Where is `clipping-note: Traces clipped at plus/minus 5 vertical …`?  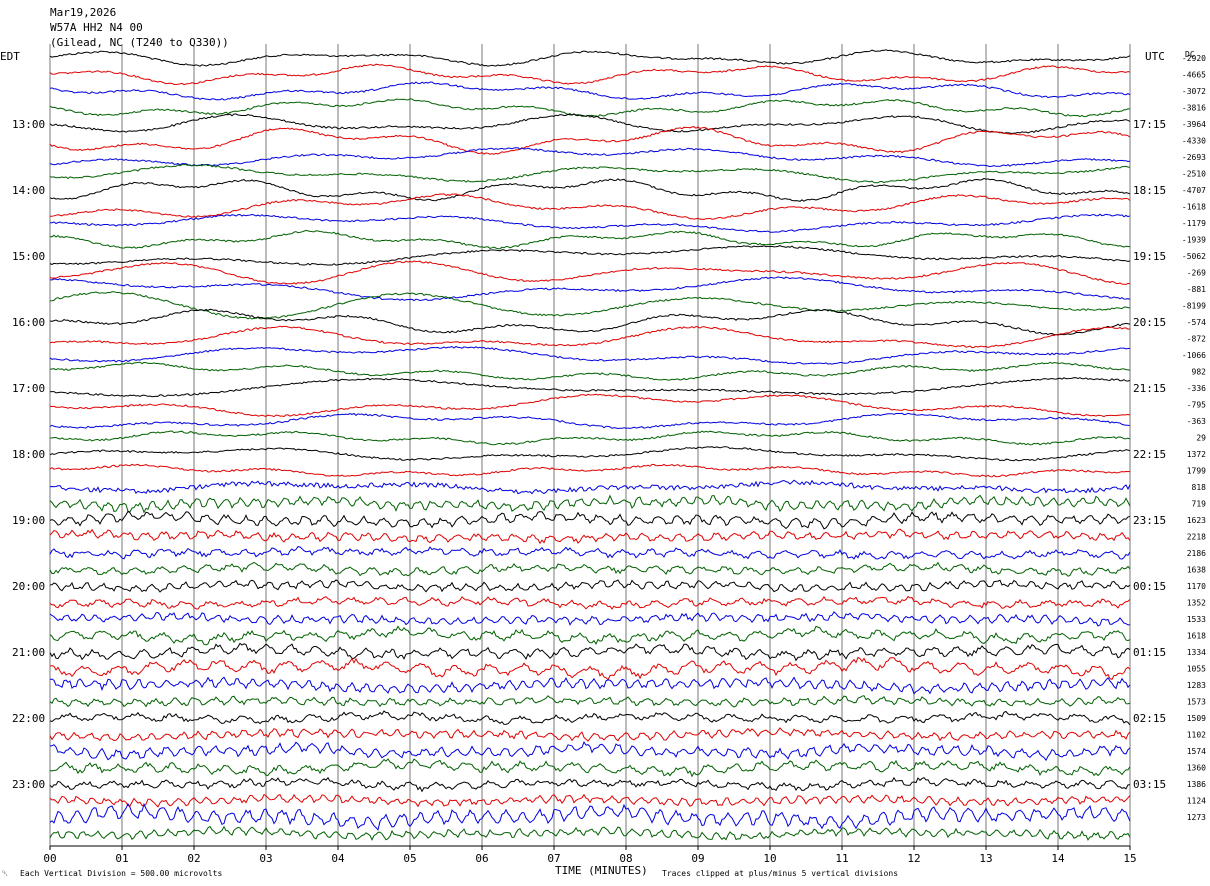
clipping-note: Traces clipped at plus/minus 5 vertical … is located at coordinates (780, 873).